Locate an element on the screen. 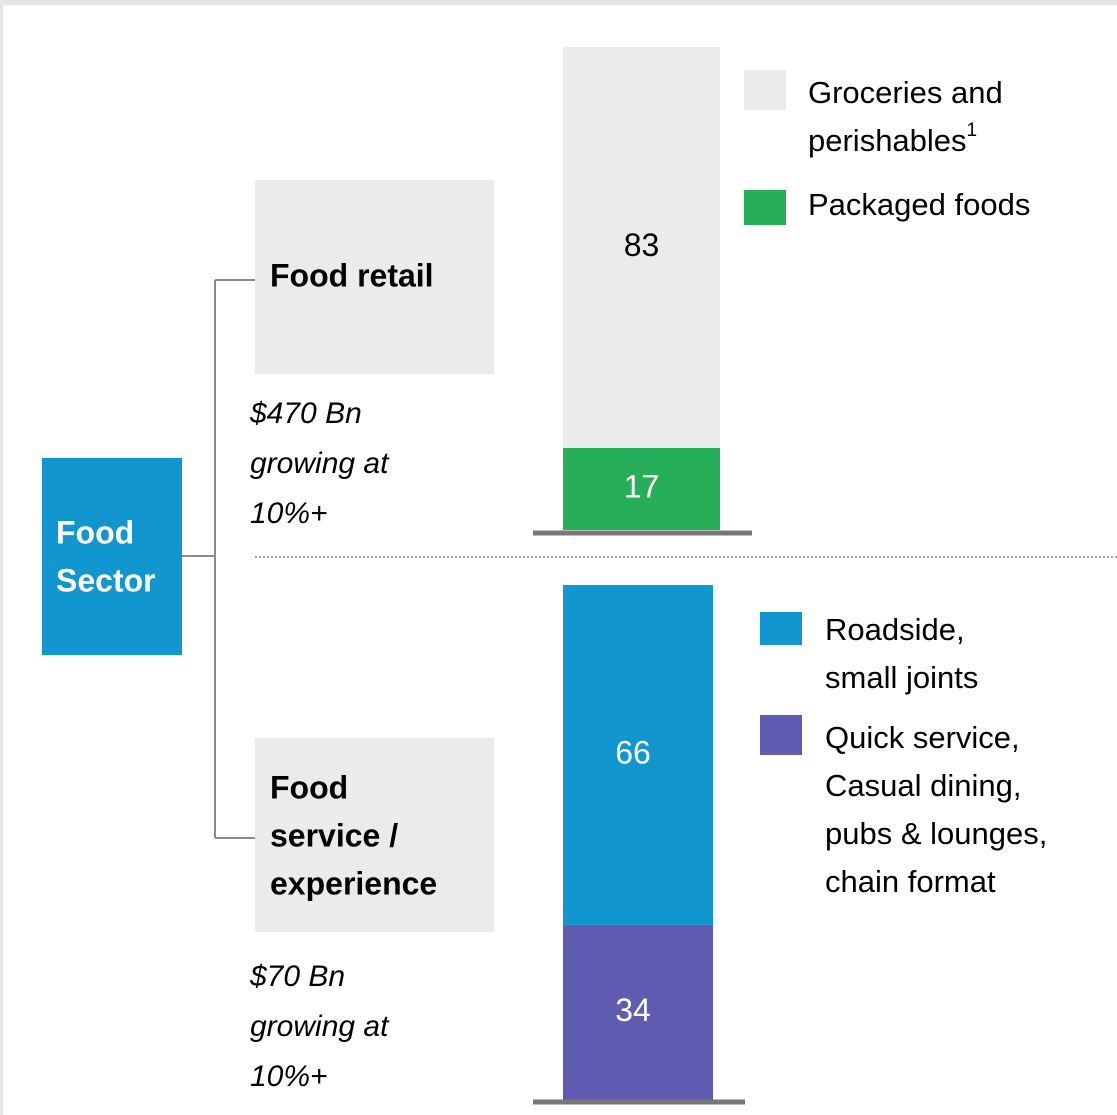  value-label: 17 is located at coordinates (642, 486).